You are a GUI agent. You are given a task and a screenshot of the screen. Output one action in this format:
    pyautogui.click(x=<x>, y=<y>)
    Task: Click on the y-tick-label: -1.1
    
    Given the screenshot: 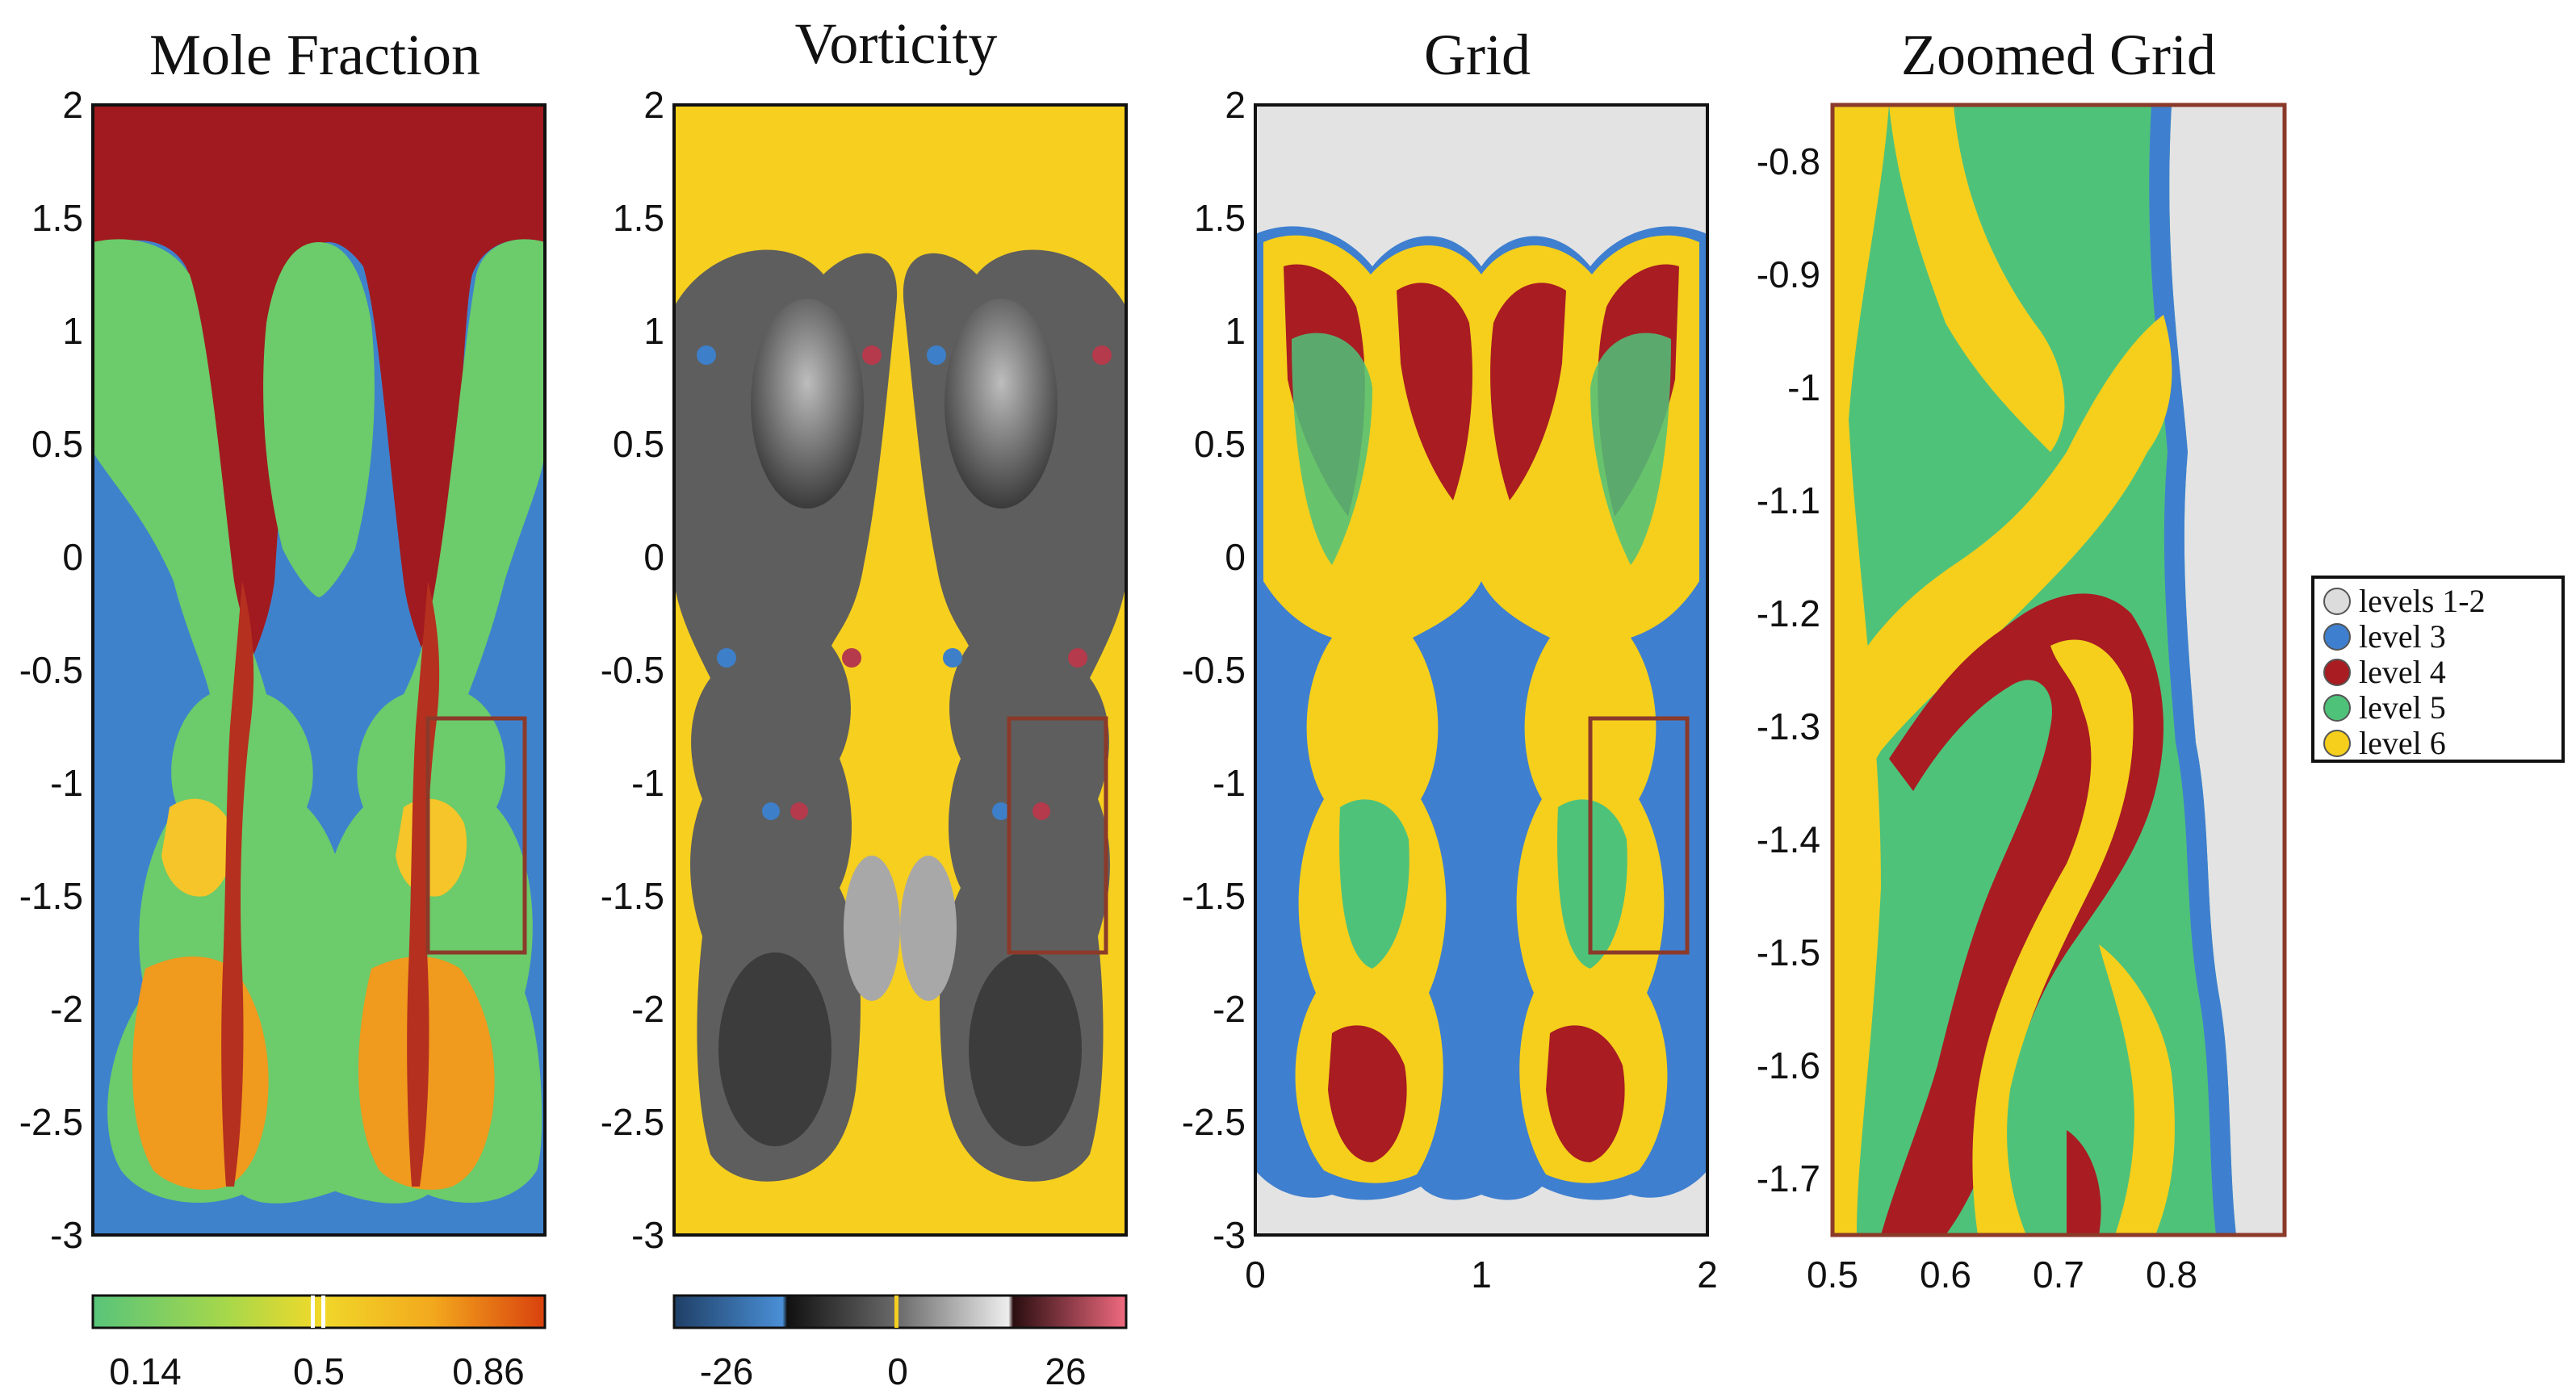 What is the action you would take?
    pyautogui.click(x=1788, y=500)
    